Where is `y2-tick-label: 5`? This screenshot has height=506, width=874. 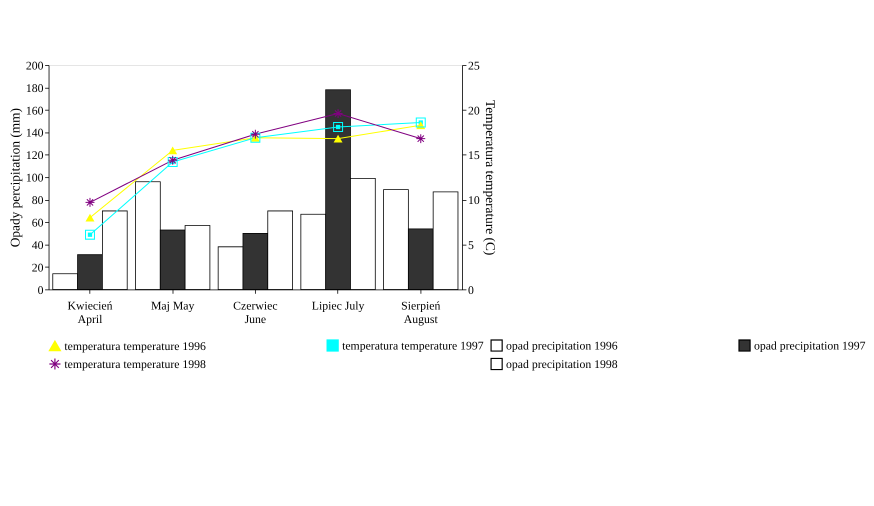 y2-tick-label: 5 is located at coordinates (471, 245).